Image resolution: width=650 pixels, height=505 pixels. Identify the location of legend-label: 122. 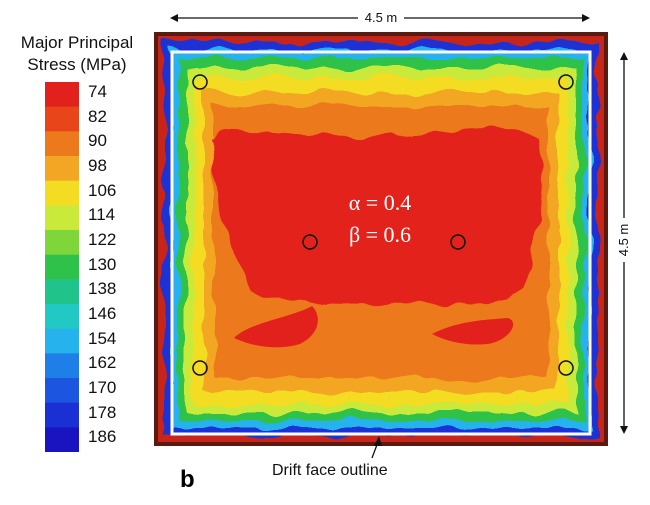
(102, 239).